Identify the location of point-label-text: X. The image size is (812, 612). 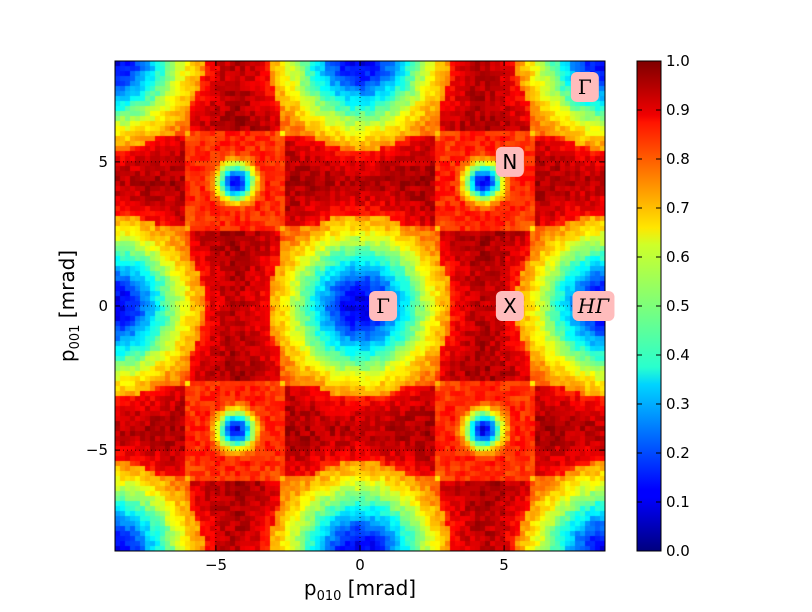
(510, 306).